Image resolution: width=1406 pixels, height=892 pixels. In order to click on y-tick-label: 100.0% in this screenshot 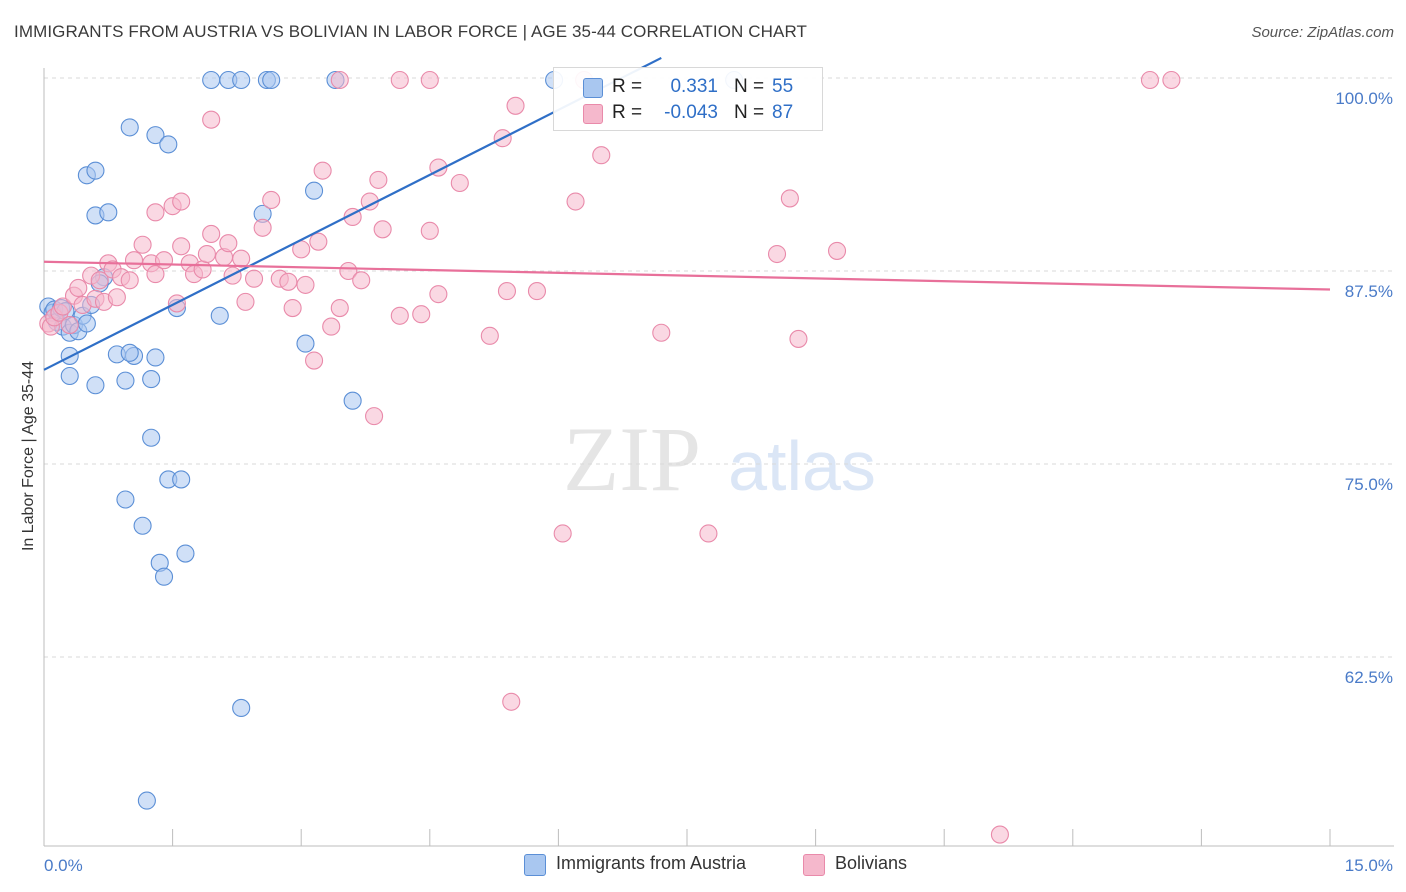, I will do `click(1364, 98)`.